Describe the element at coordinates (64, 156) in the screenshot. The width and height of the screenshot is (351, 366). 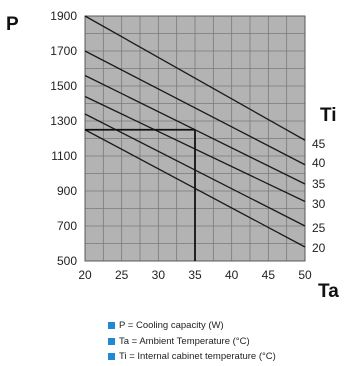
I see `y-tick-label: 1100` at that location.